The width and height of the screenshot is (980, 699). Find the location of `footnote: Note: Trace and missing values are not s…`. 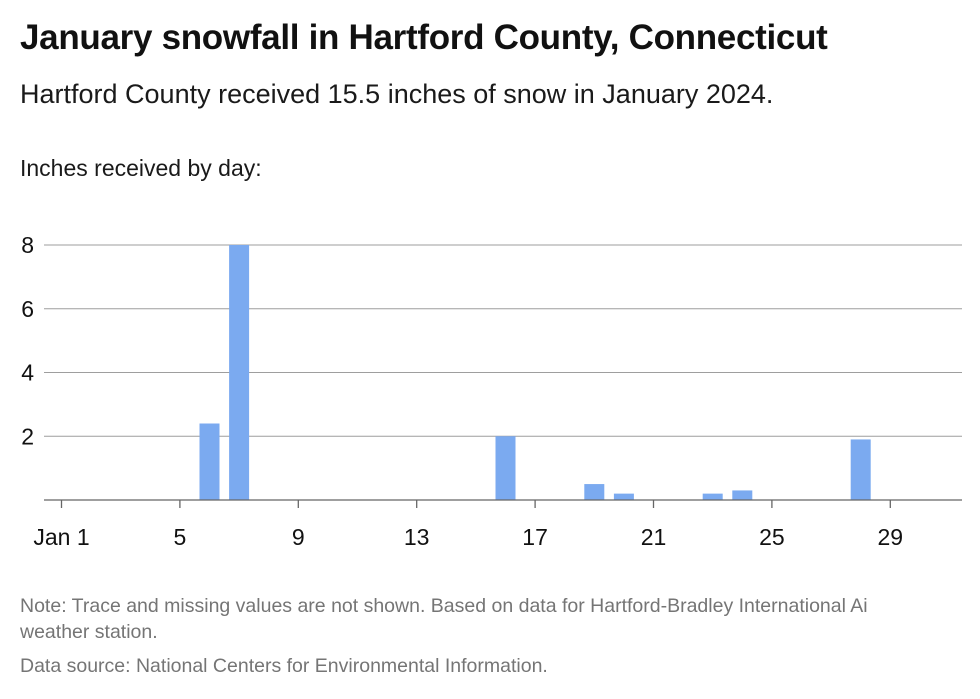

footnote: Note: Trace and missing values are not s… is located at coordinates (444, 619).